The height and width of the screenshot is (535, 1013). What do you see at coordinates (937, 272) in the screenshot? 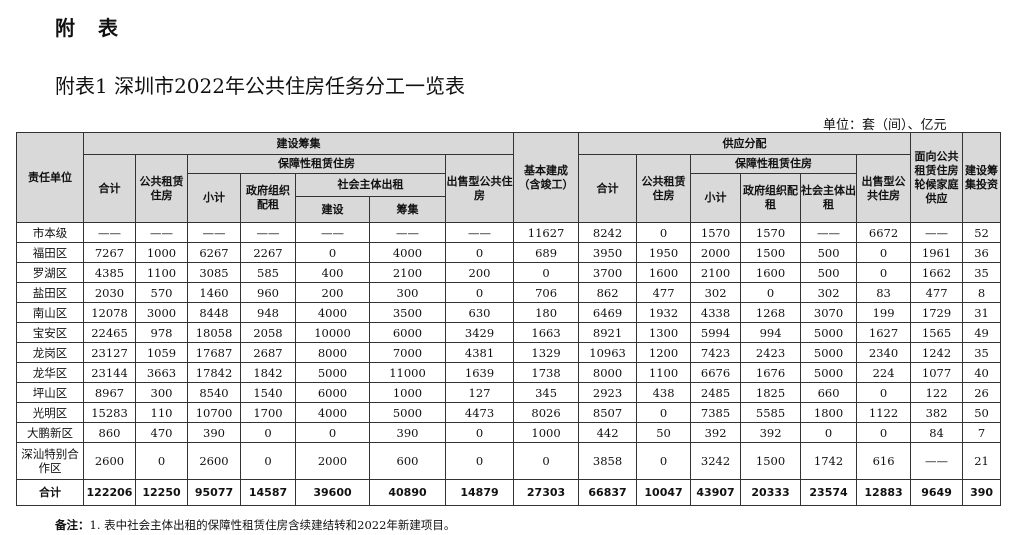
I see `value-cell: 1662` at bounding box center [937, 272].